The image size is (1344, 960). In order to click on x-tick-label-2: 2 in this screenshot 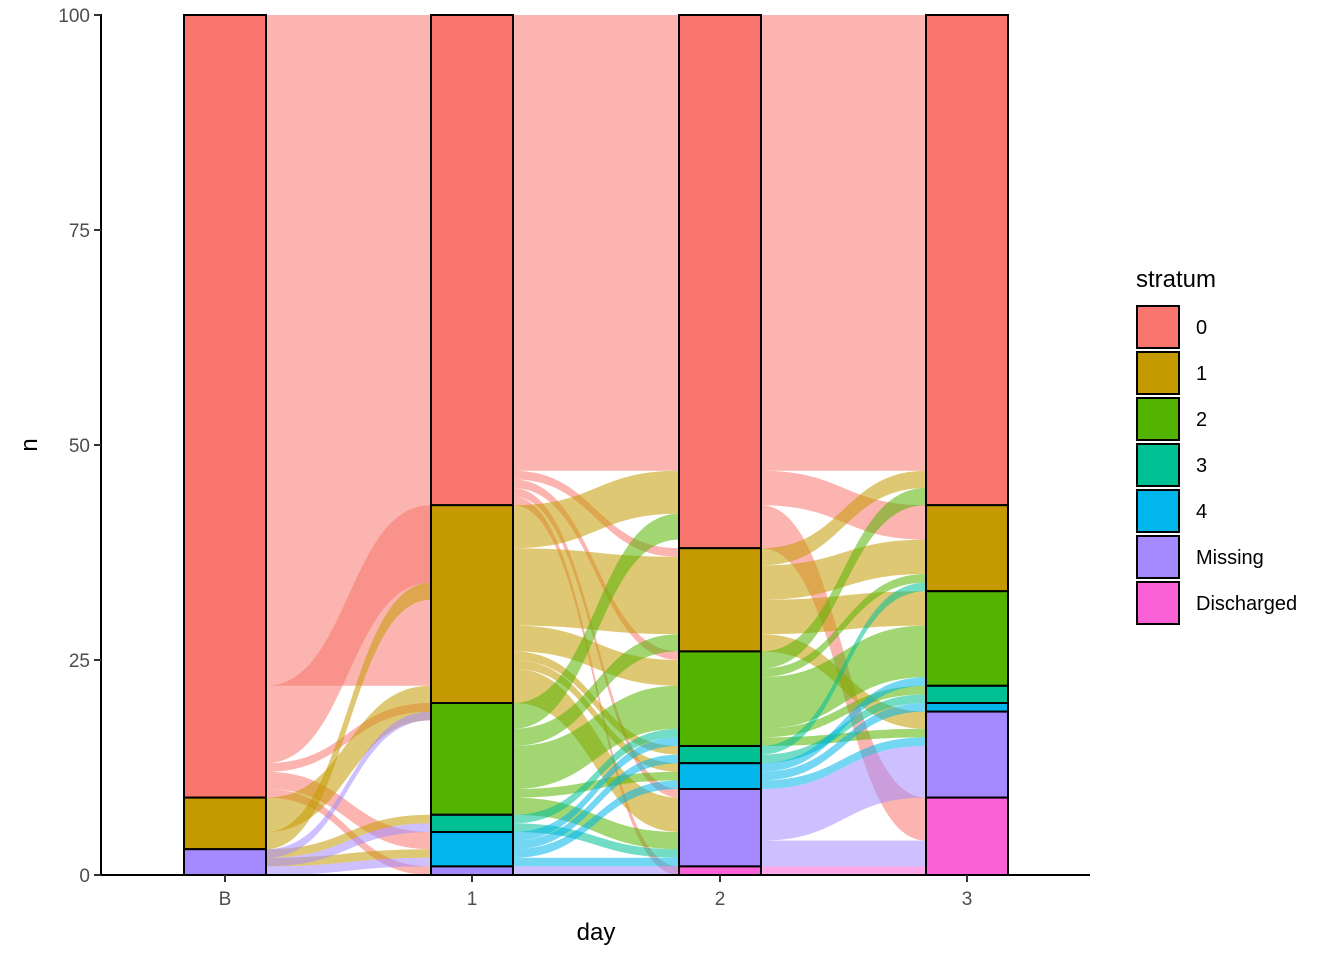, I will do `click(720, 899)`.